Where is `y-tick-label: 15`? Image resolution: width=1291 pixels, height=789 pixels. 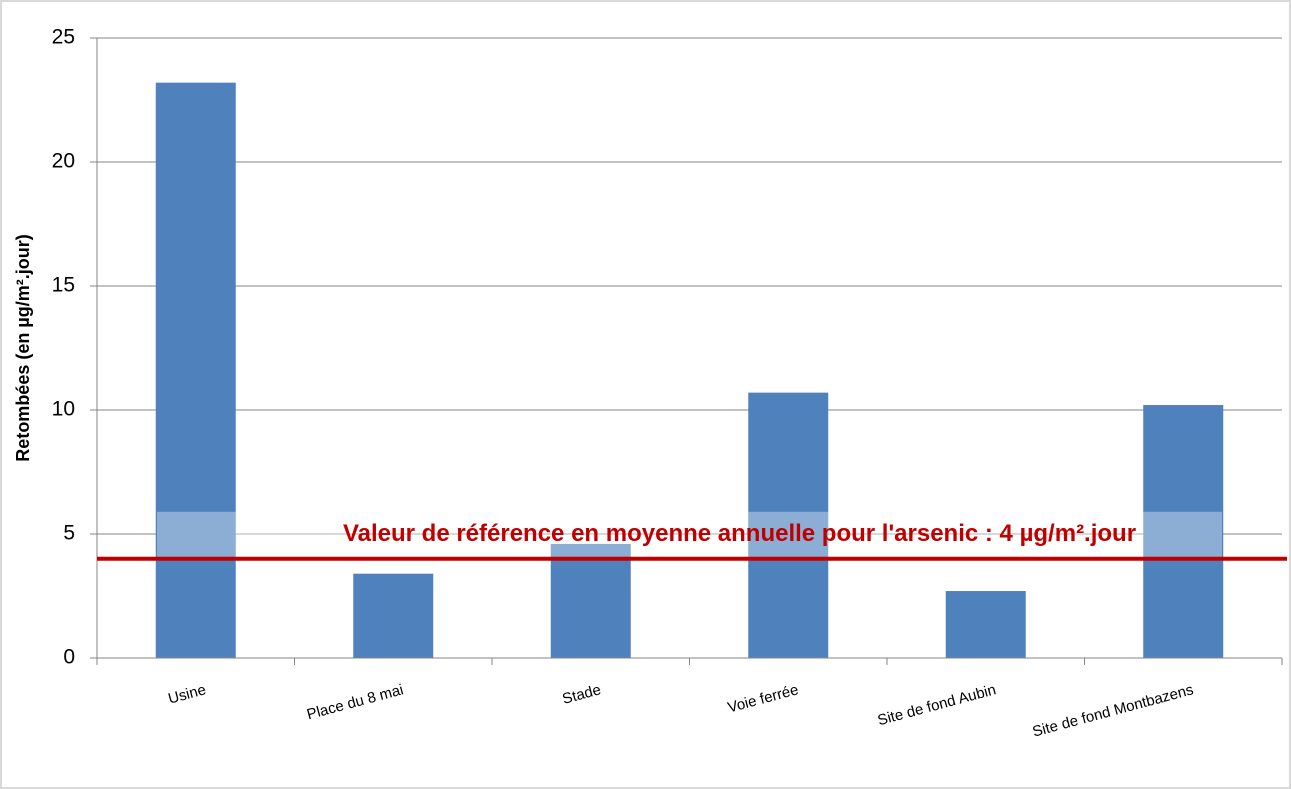 y-tick-label: 15 is located at coordinates (63, 285).